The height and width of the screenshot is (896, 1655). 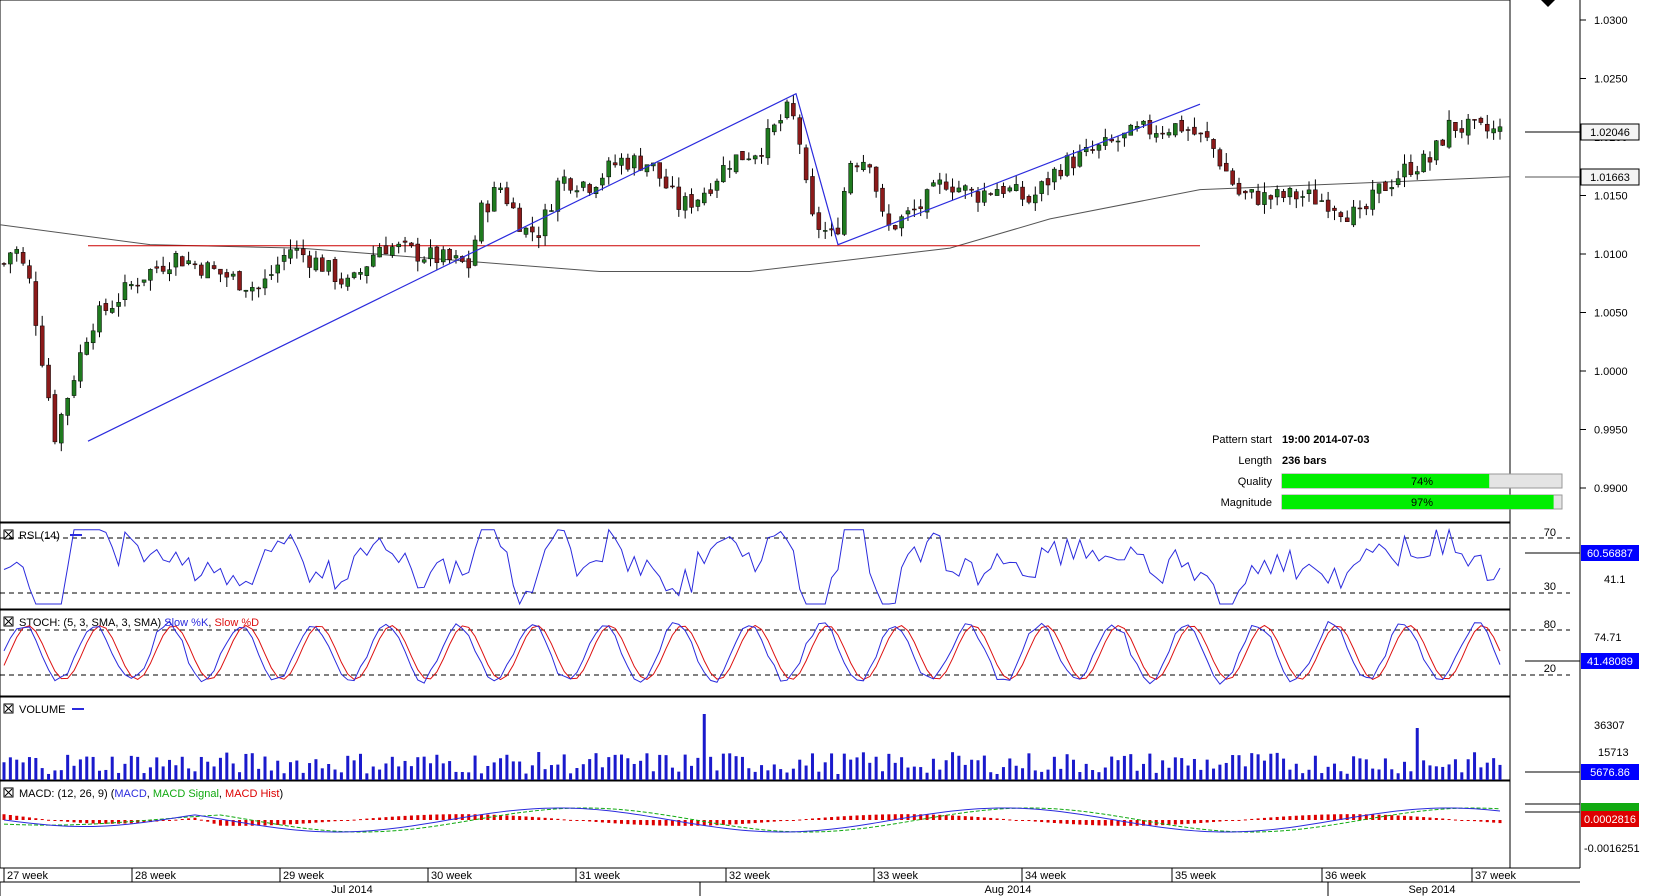 What do you see at coordinates (8, 792) in the screenshot?
I see `macd-close-icon` at bounding box center [8, 792].